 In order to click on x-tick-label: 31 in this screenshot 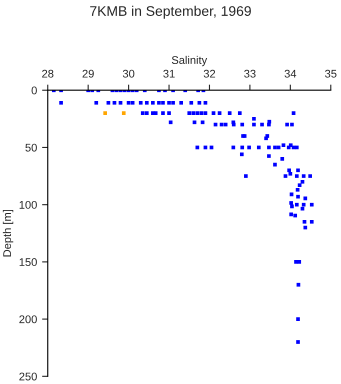, I will do `click(169, 74)`.